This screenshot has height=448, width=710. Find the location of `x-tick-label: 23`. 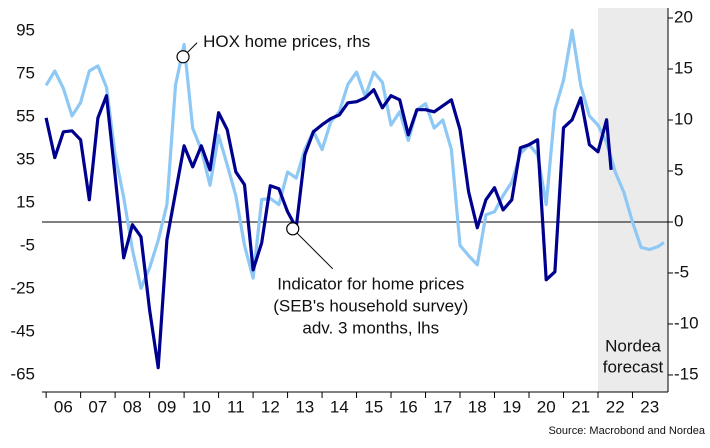

x-tick-label: 23 is located at coordinates (649, 406).